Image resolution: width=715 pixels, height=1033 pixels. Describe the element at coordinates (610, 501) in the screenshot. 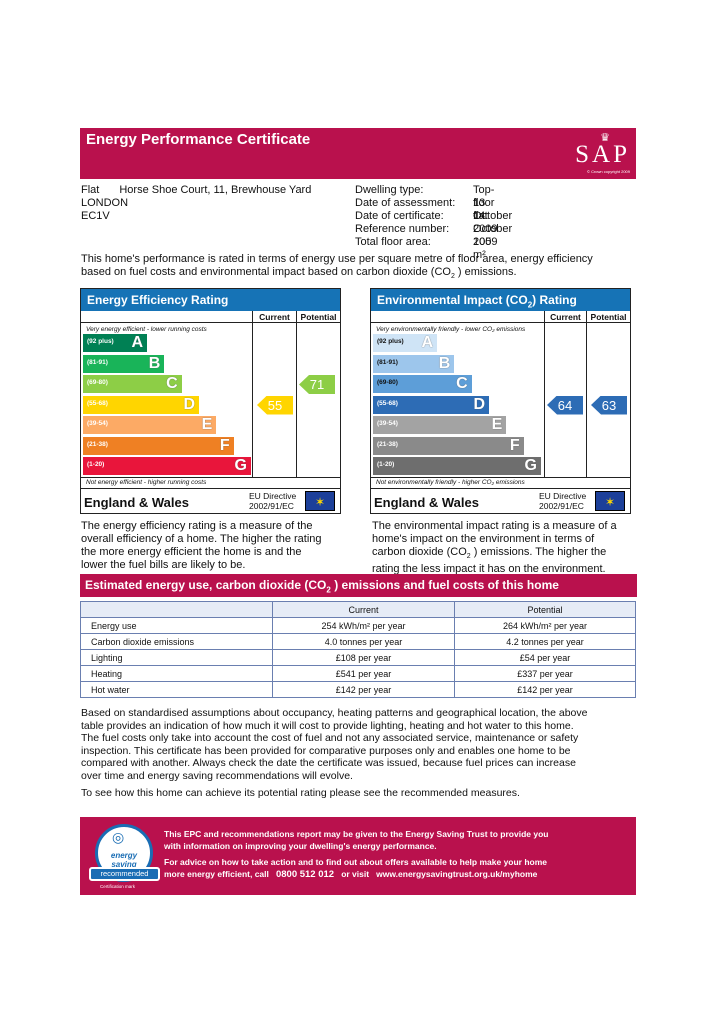

I see `eu-flag-icon: ✶` at that location.